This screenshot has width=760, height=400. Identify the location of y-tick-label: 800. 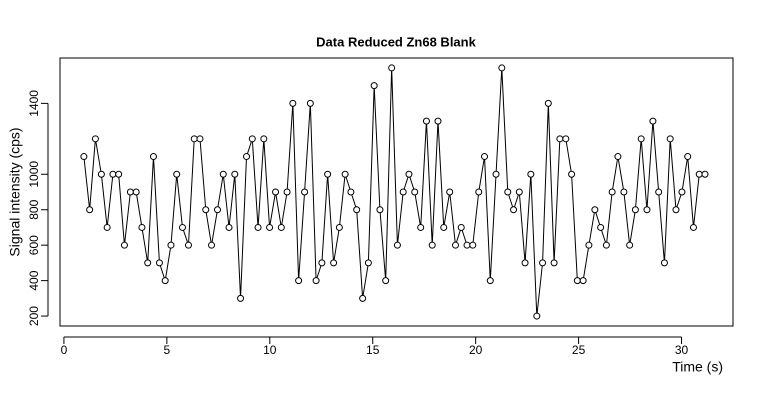
(34, 209).